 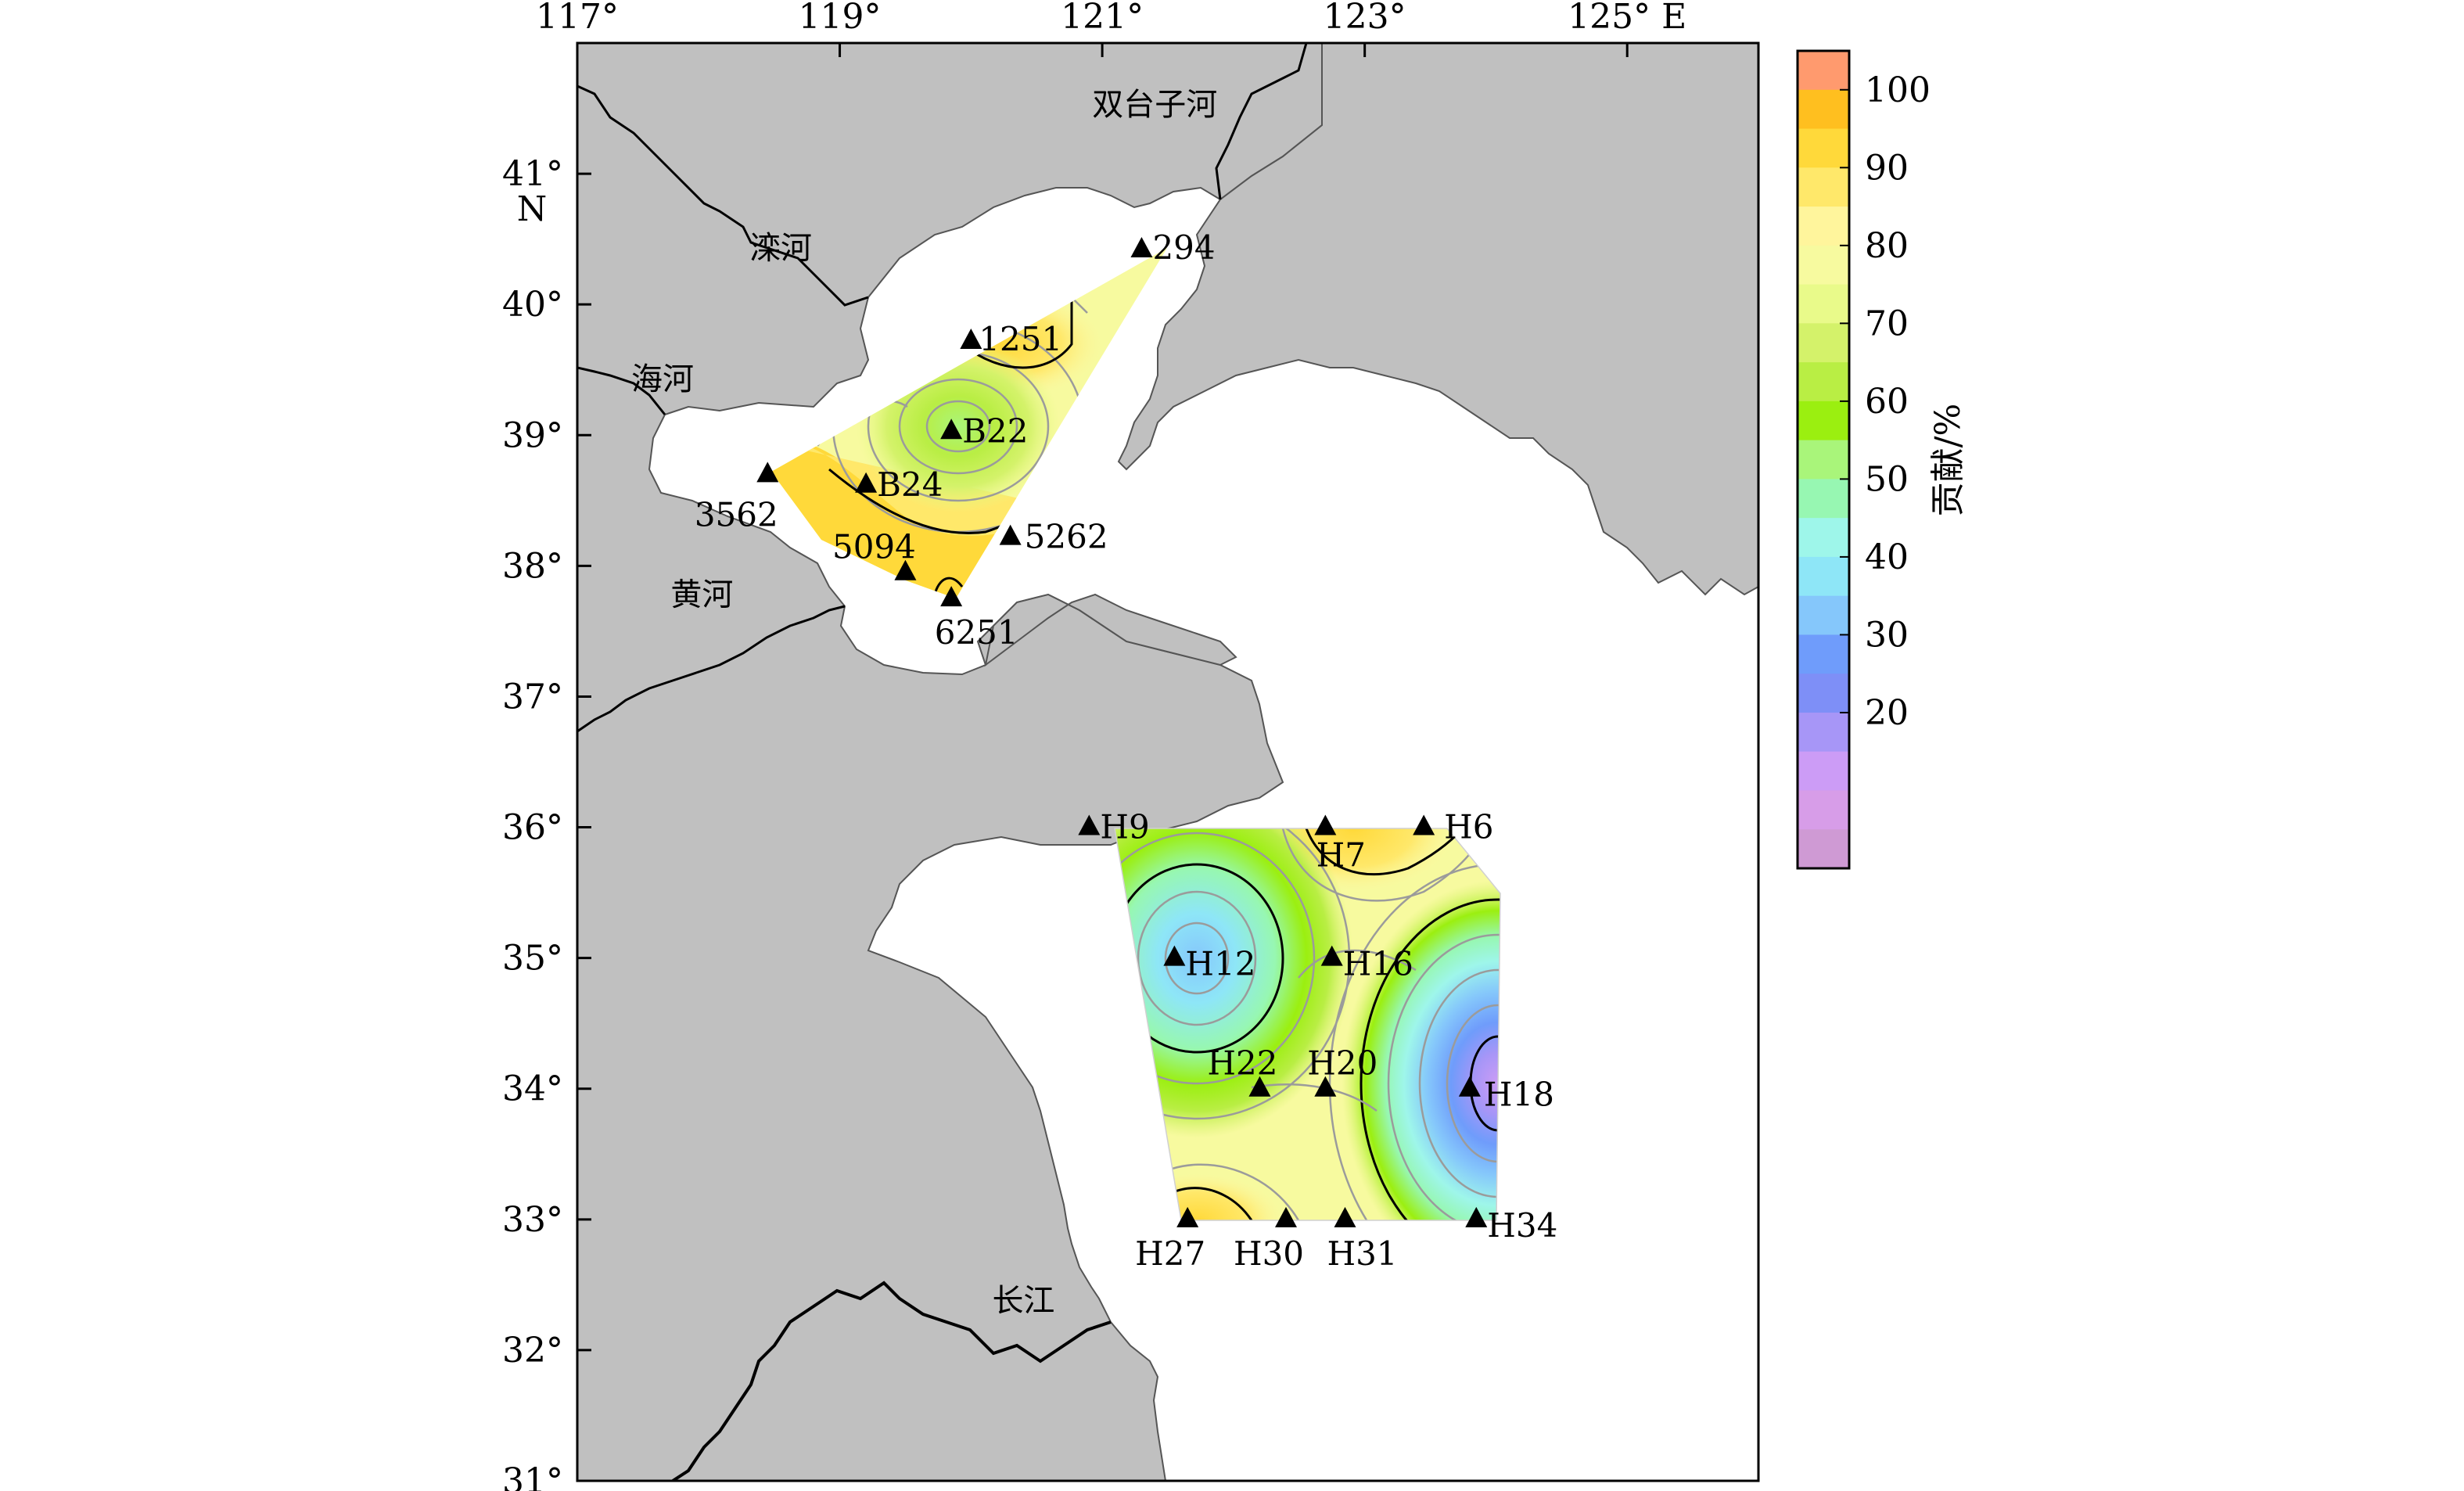 I want to click on luan-river, so click(x=723, y=195).